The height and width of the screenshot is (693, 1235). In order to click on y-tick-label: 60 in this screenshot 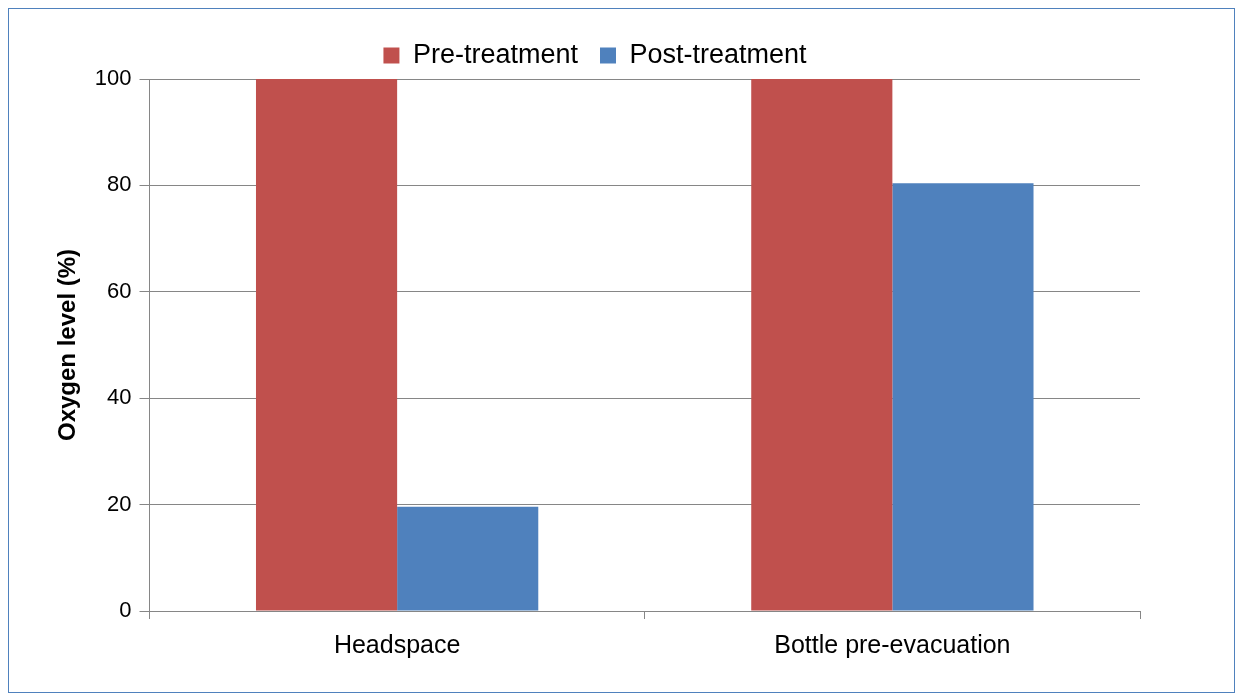, I will do `click(119, 290)`.